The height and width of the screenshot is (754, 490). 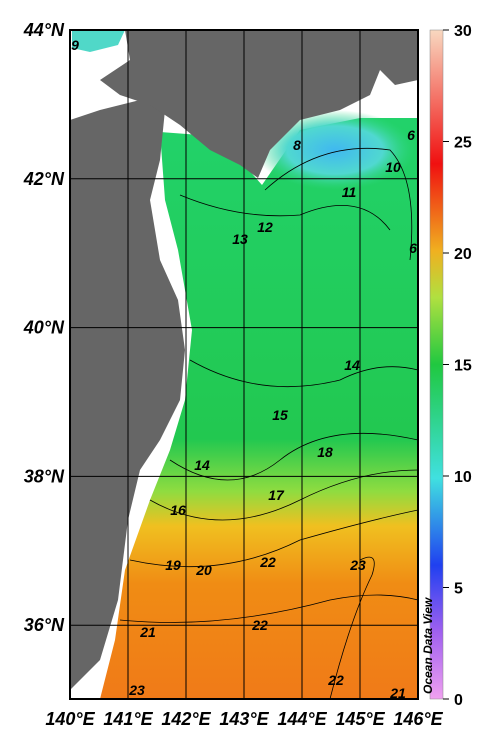 I want to click on contour-label: 20, so click(x=203, y=570).